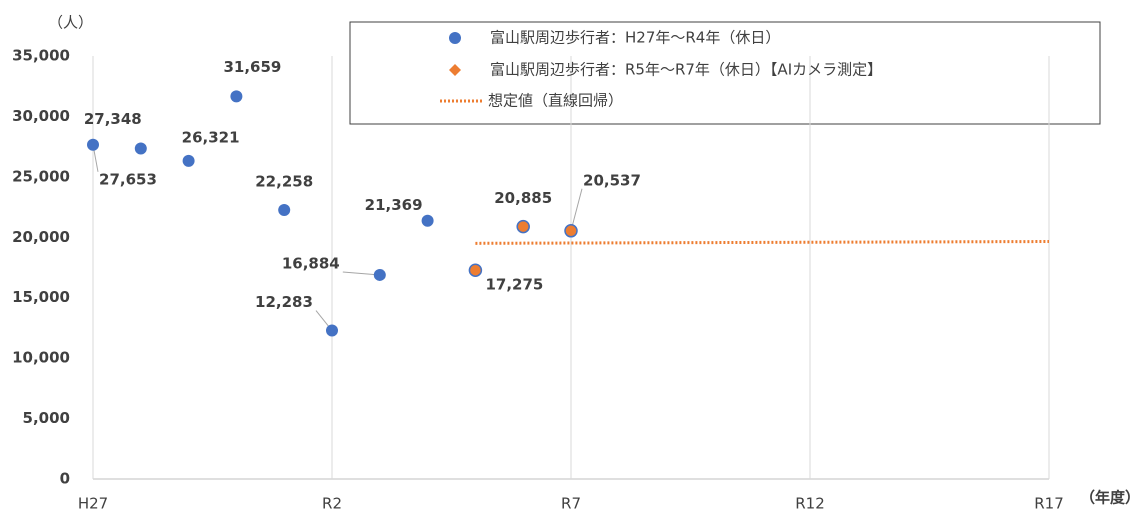 The image size is (1147, 512). What do you see at coordinates (762, 242) in the screenshot?
I see `trend-line` at bounding box center [762, 242].